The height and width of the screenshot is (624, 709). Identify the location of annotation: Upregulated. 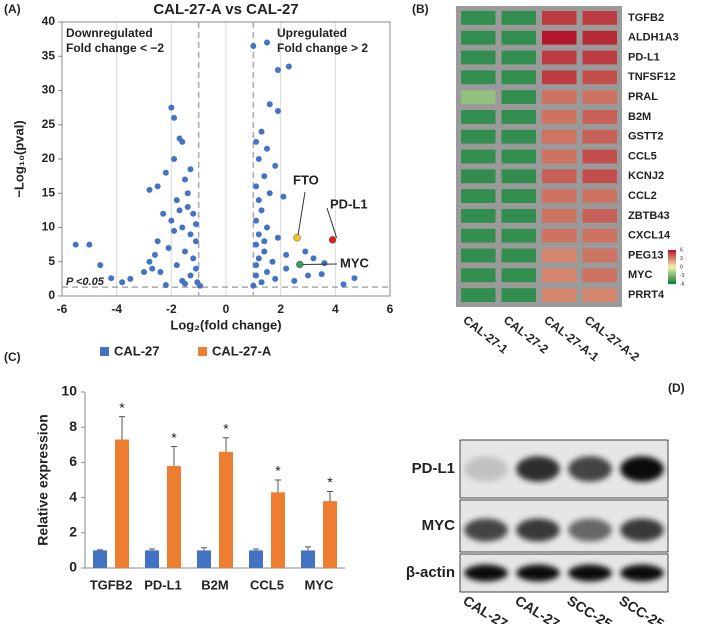
(312, 33).